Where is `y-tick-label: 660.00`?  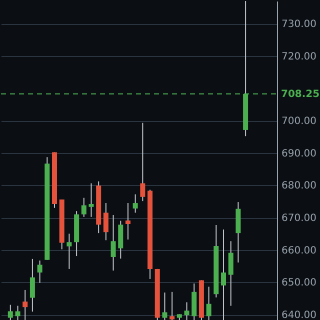 y-tick-label: 660.00 is located at coordinates (299, 250).